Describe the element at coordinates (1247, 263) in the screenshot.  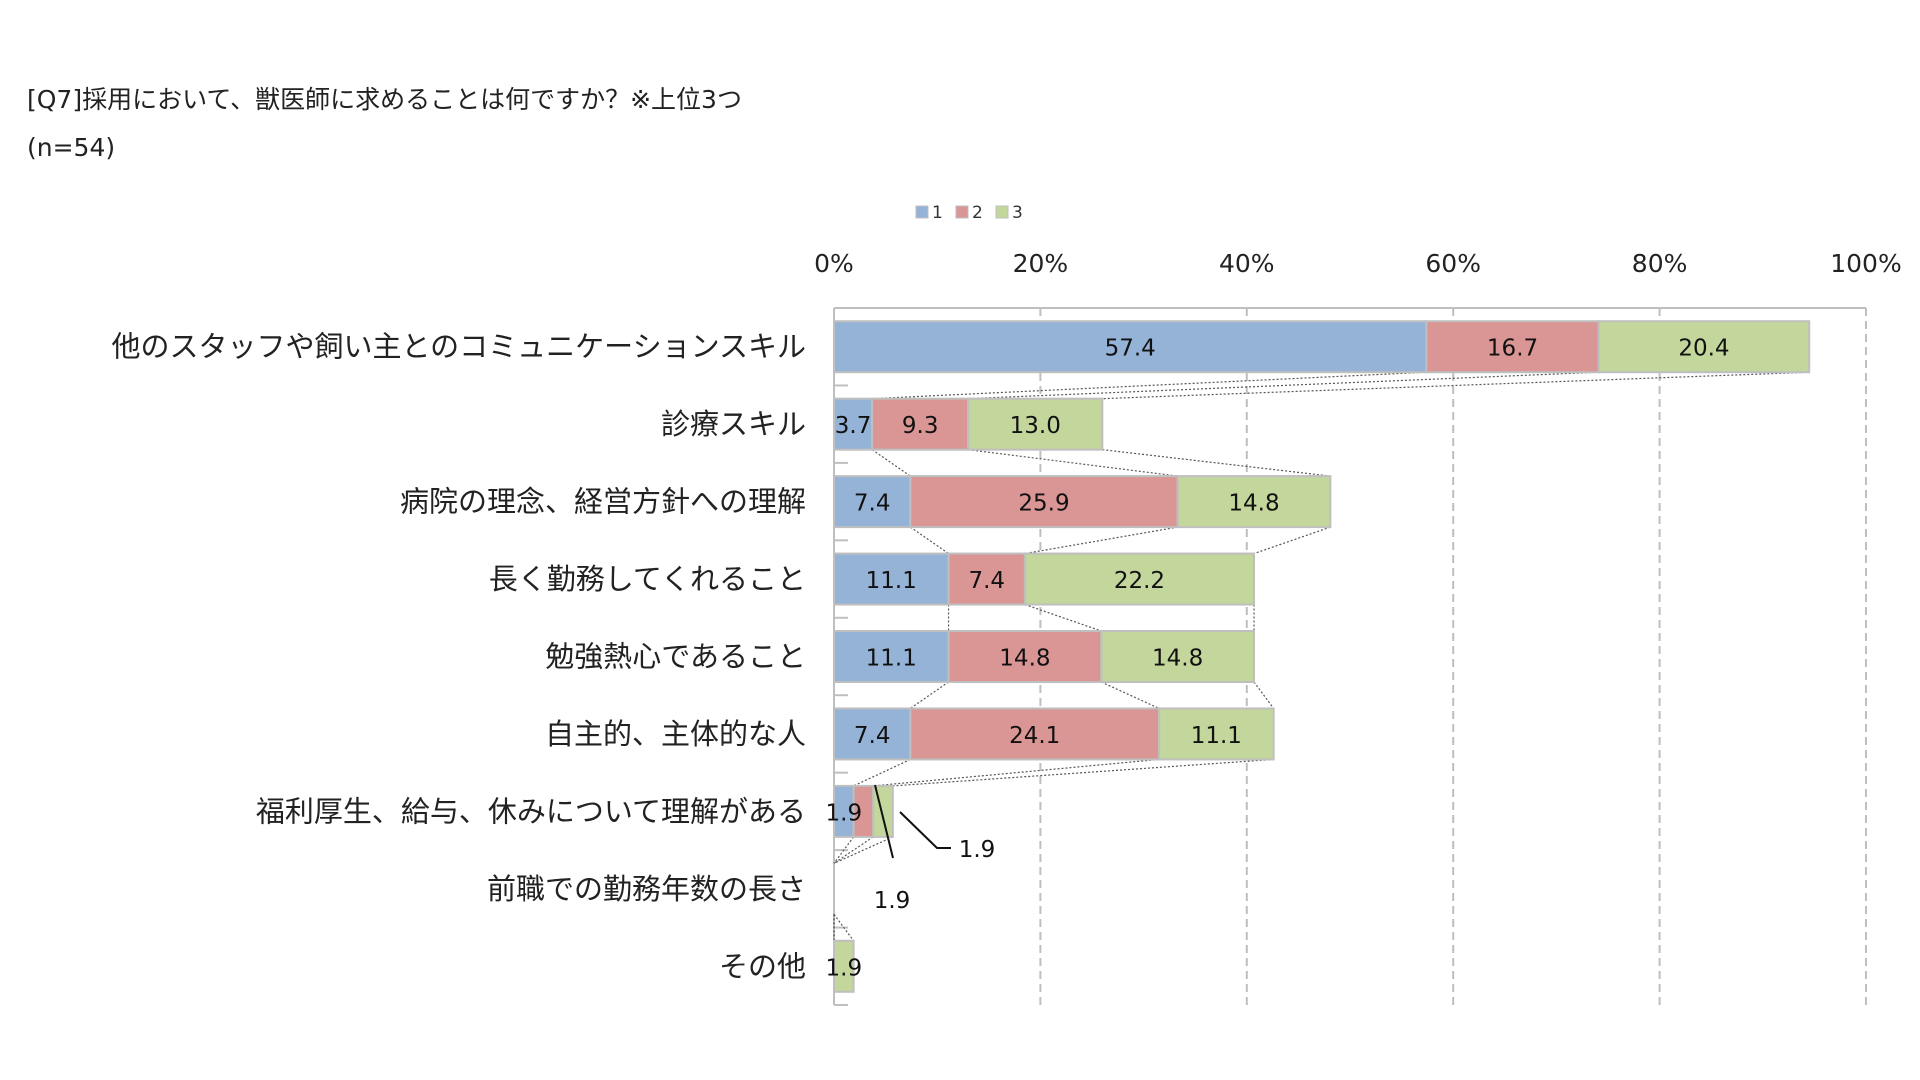
I see `x-tick-label: 40%` at that location.